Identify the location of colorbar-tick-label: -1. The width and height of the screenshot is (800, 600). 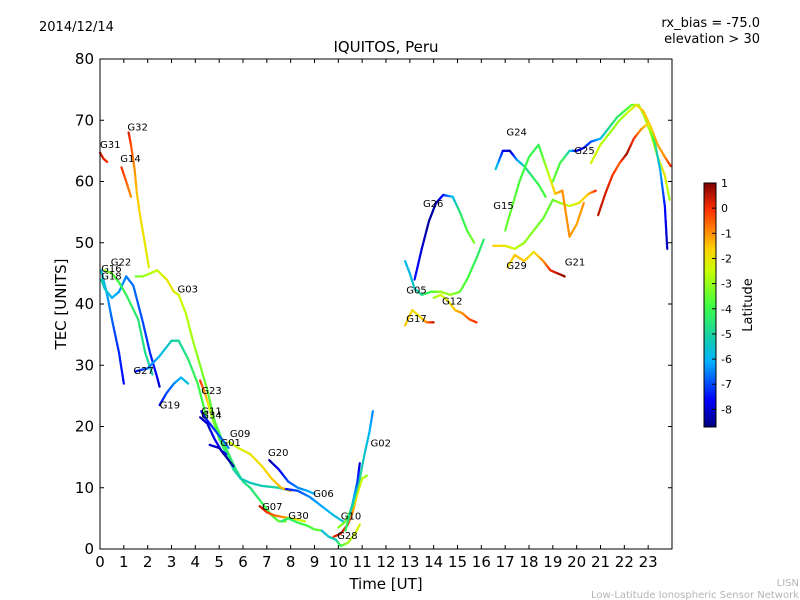
(726, 233).